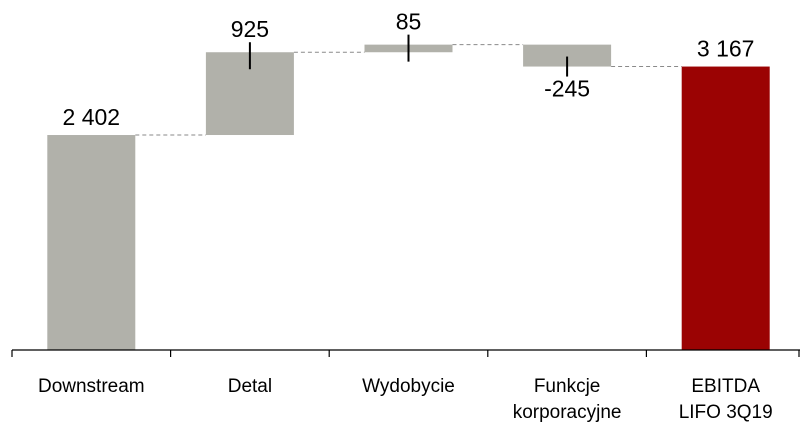 The width and height of the screenshot is (800, 433). What do you see at coordinates (725, 386) in the screenshot?
I see `category-label-4-line-0: EBITDA` at bounding box center [725, 386].